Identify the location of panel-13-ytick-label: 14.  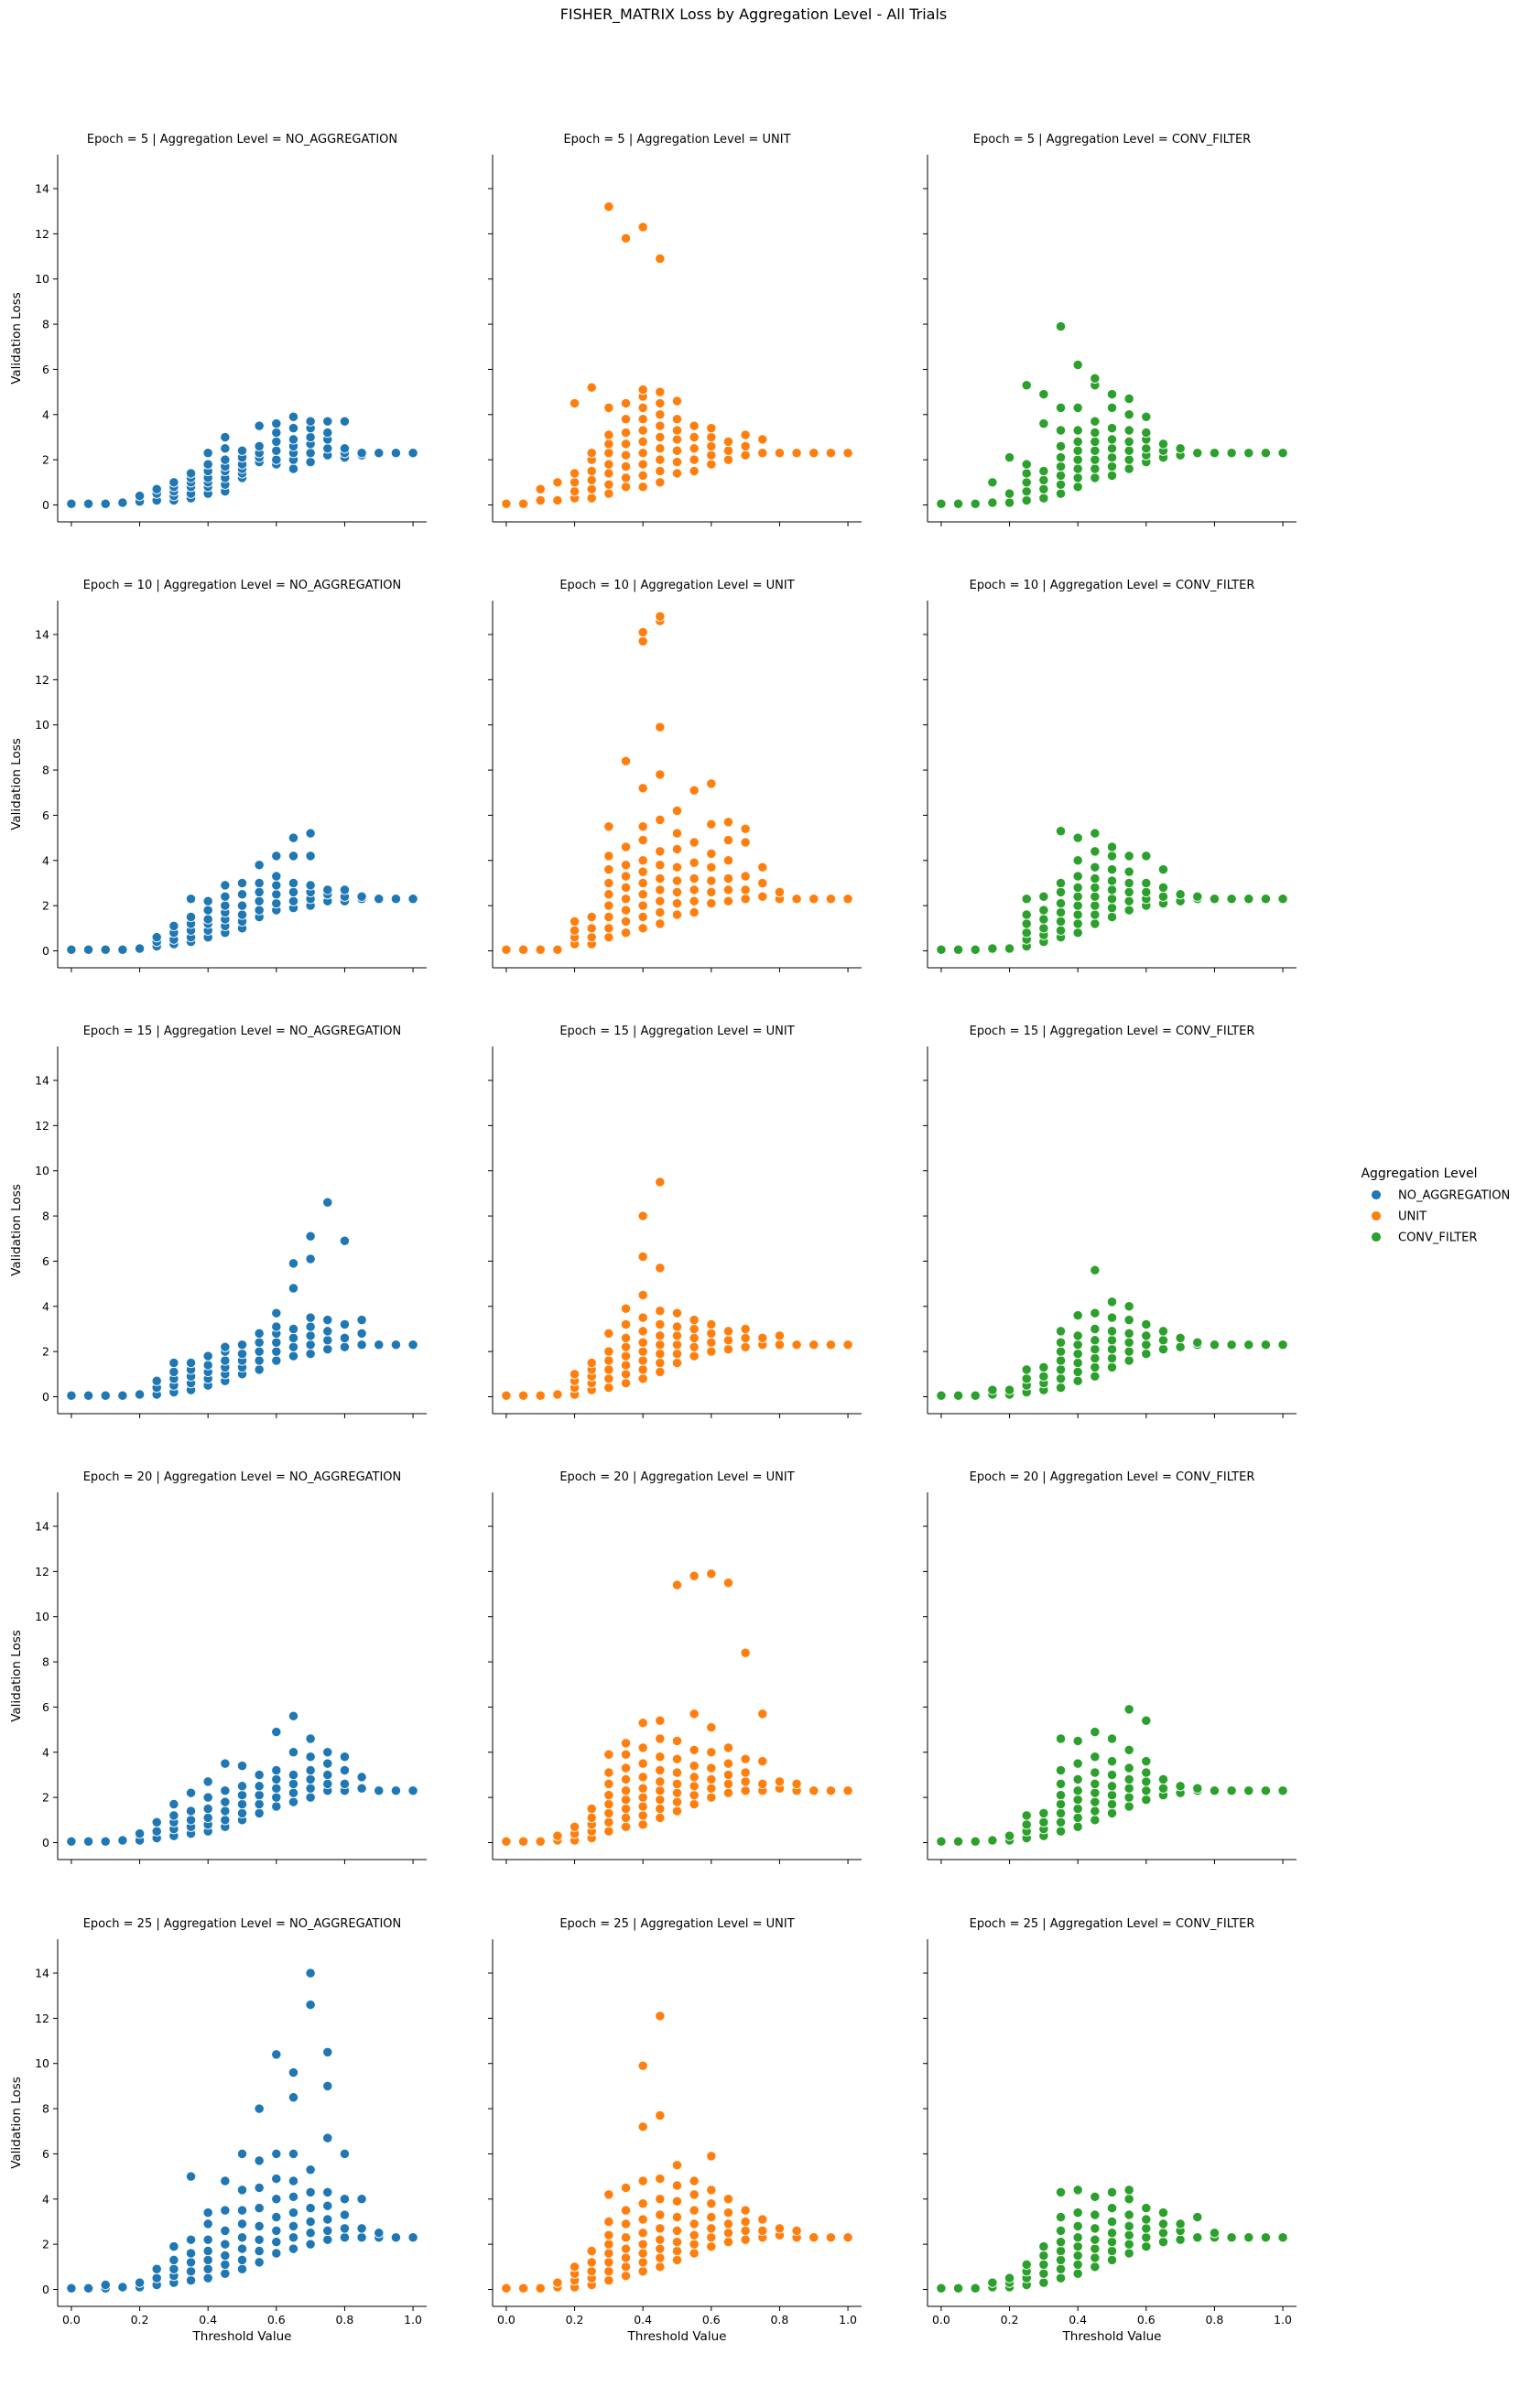
(42, 1973).